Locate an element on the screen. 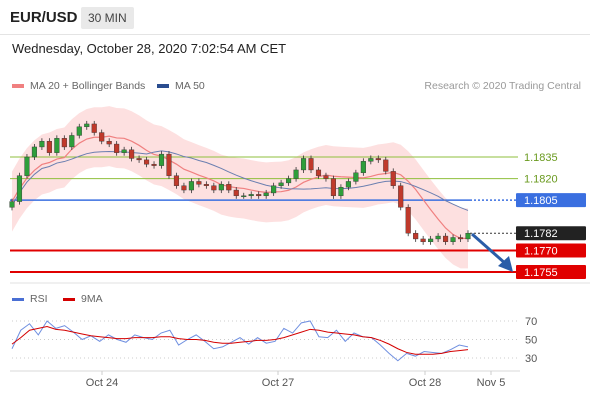 Image resolution: width=590 pixels, height=400 pixels. ma9-swatch is located at coordinates (69, 299).